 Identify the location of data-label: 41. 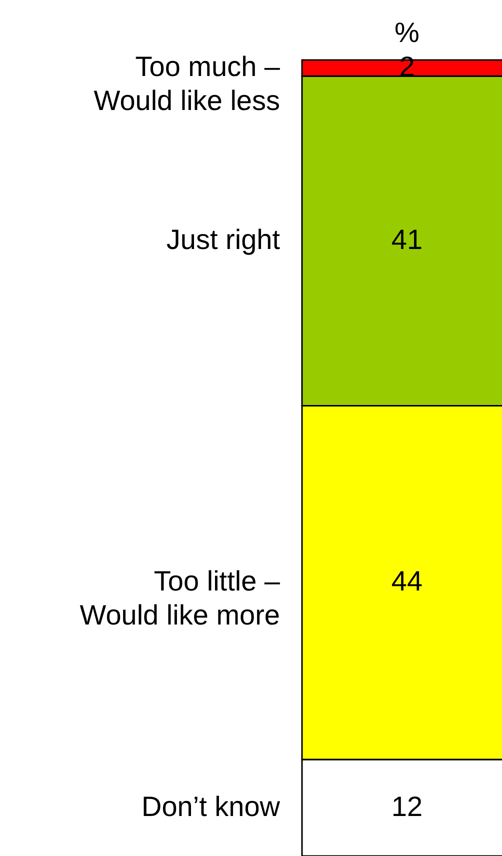
(407, 239).